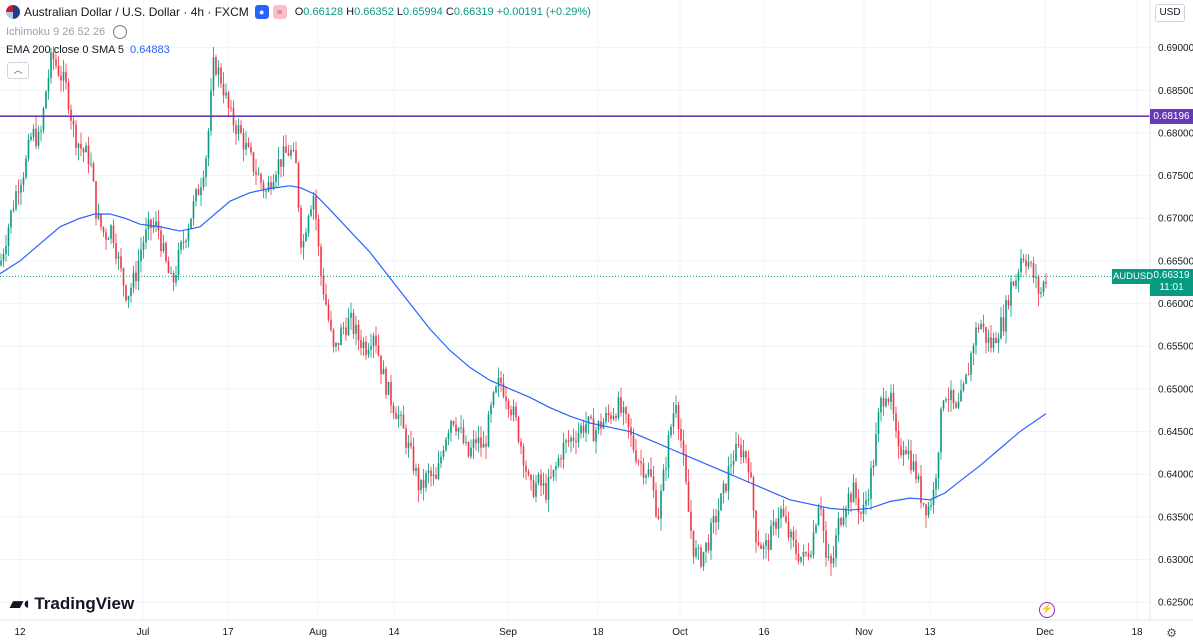 The height and width of the screenshot is (641, 1193). What do you see at coordinates (508, 632) in the screenshot?
I see `x-tick-label: Sep` at bounding box center [508, 632].